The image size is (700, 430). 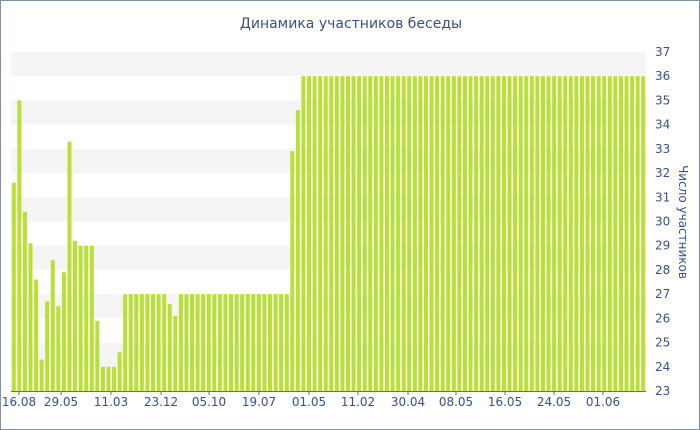 What do you see at coordinates (662, 125) in the screenshot?
I see `y-tick-label: 34` at bounding box center [662, 125].